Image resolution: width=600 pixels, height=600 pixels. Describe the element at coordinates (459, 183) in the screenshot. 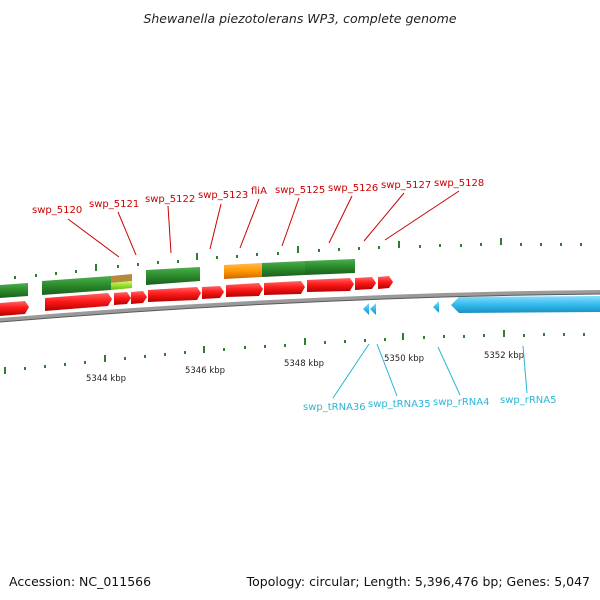

I see `gene-label: swp_5128` at that location.